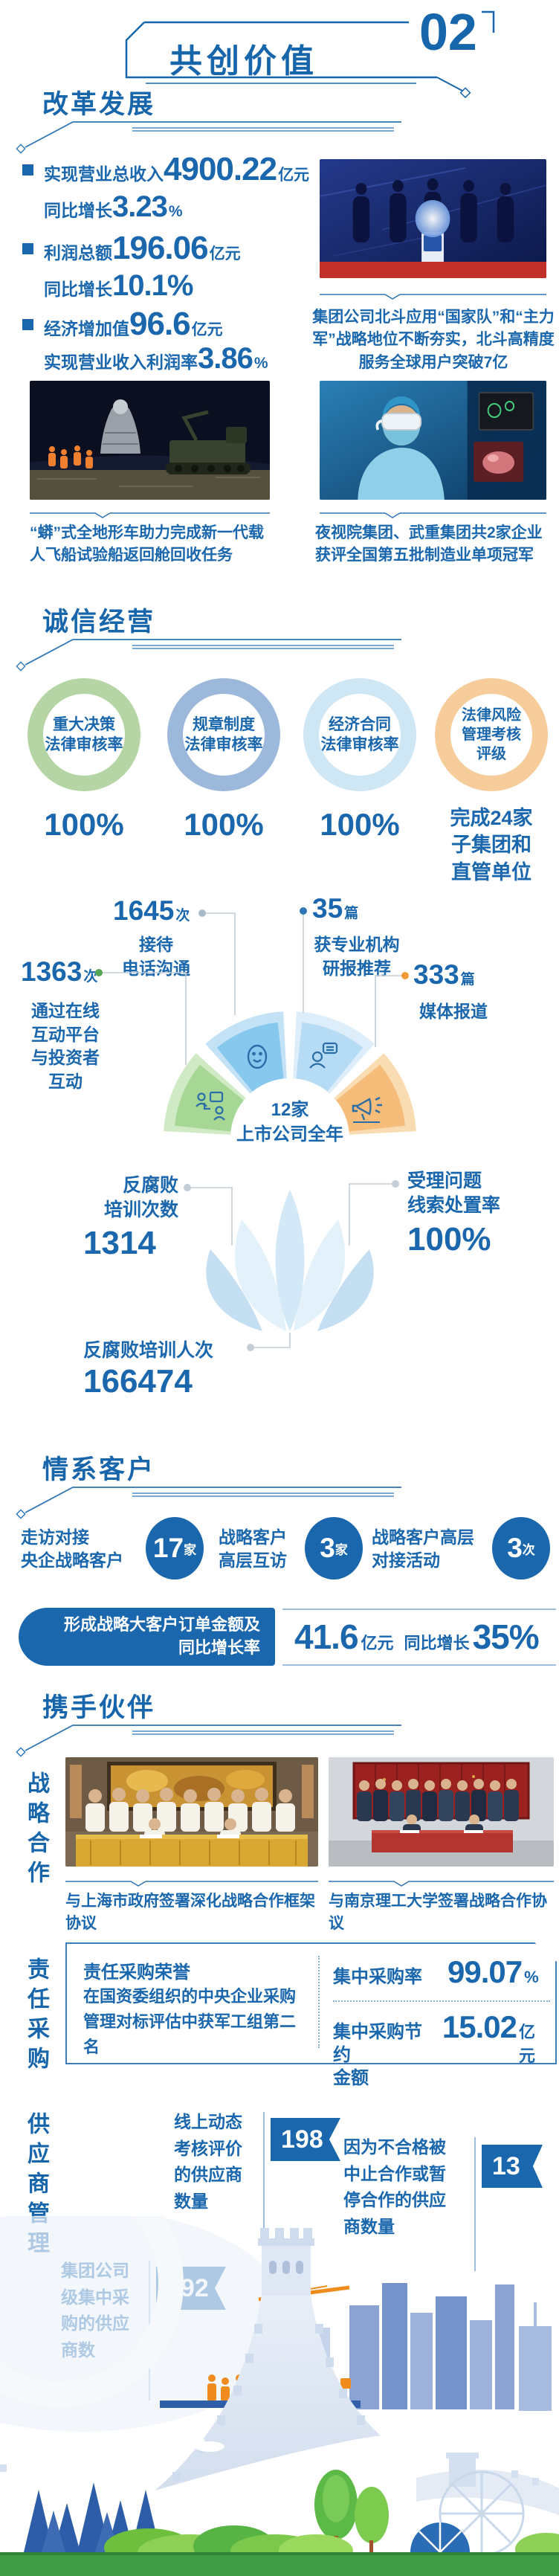 The image size is (559, 2576). I want to click on procurement-stat-label: 集中采购率, so click(377, 1977).